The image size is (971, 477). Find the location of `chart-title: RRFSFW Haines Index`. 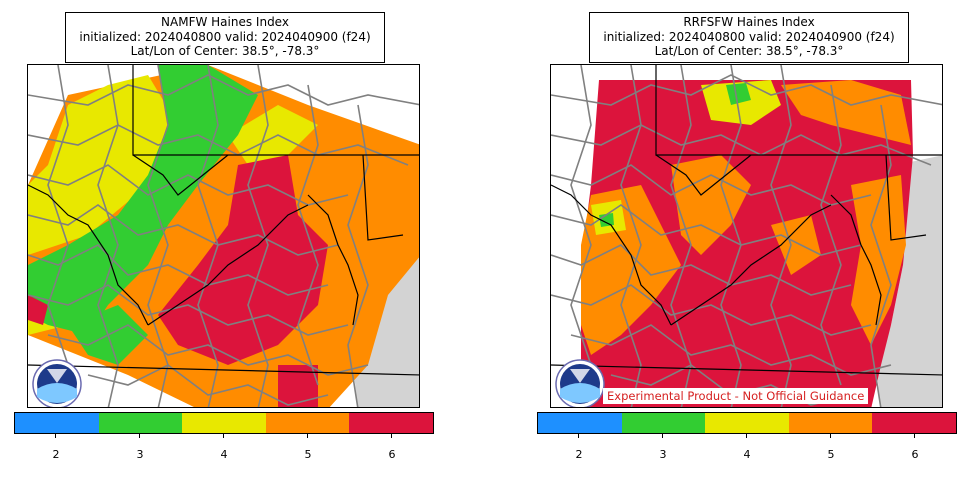

chart-title: RRFSFW Haines Index is located at coordinates (749, 22).